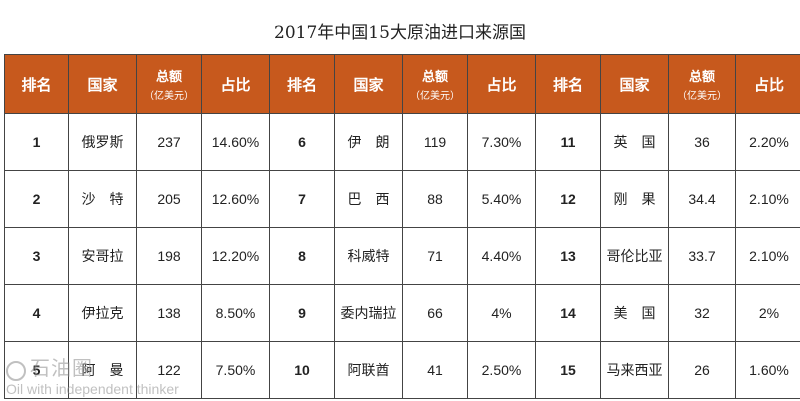 The image size is (800, 401). What do you see at coordinates (169, 199) in the screenshot?
I see `amount-cell: 205` at bounding box center [169, 199].